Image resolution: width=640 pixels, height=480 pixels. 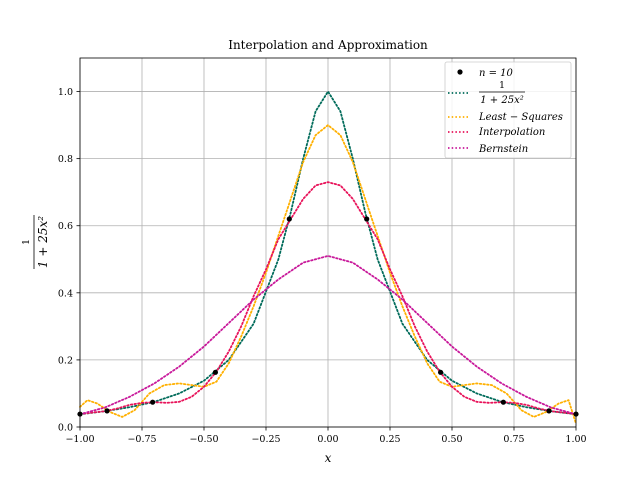 I want to click on y-axis-ticks: 0.0 0.2 0.4 0.6 0.8 1.0, so click(x=69, y=260).